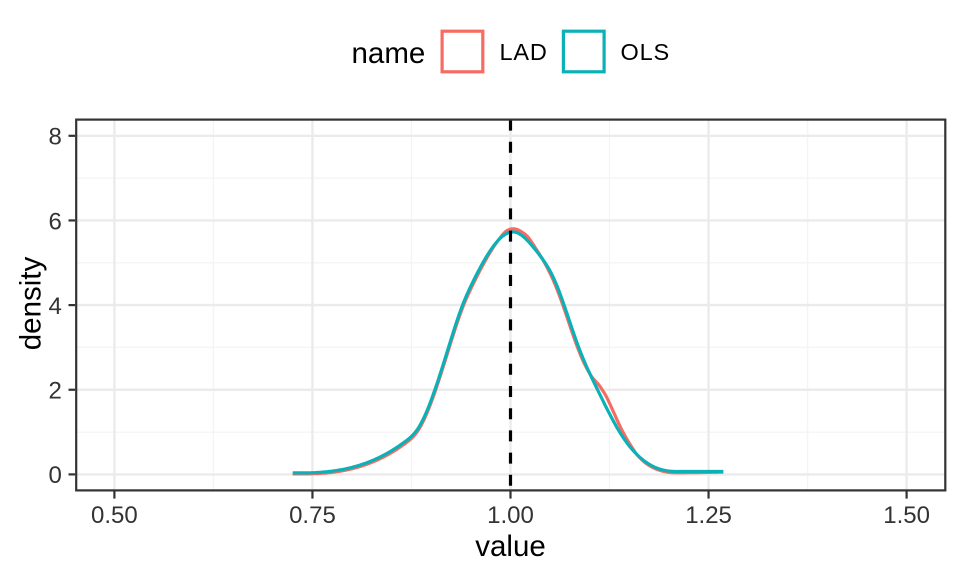 Image resolution: width=960 pixels, height=576 pixels. Describe the element at coordinates (54, 306) in the screenshot. I see `svg-text: 4` at that location.